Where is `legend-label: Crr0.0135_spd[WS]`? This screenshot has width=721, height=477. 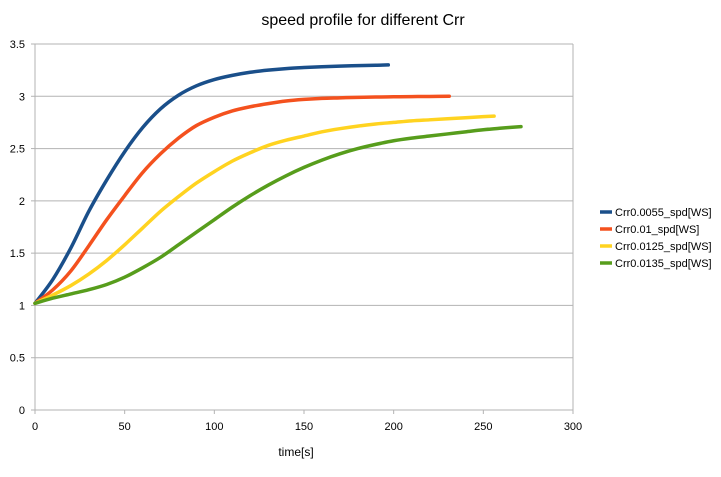
legend-label: Crr0.0135_spd[WS] is located at coordinates (663, 264).